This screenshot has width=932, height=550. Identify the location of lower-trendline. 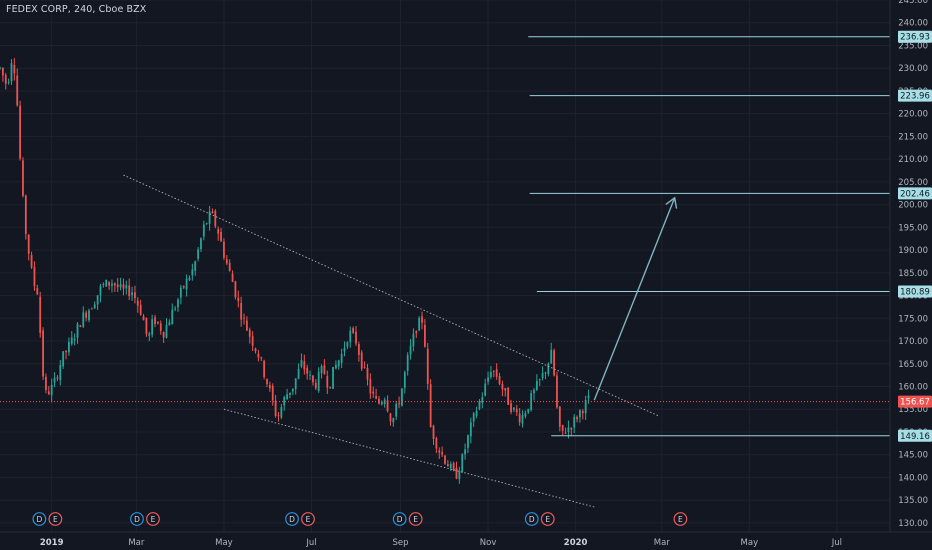
(409, 458).